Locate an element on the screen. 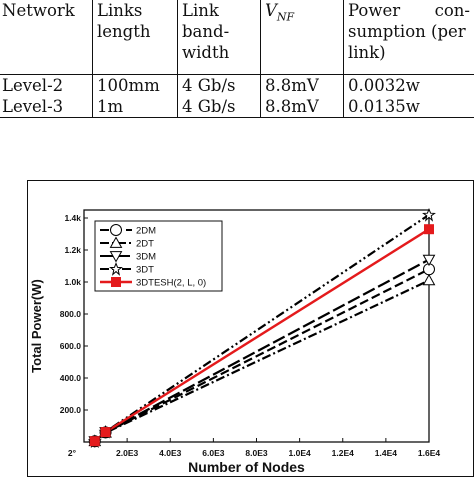 The image size is (474, 477). x-tick-label: 6.0E3 is located at coordinates (213, 453).